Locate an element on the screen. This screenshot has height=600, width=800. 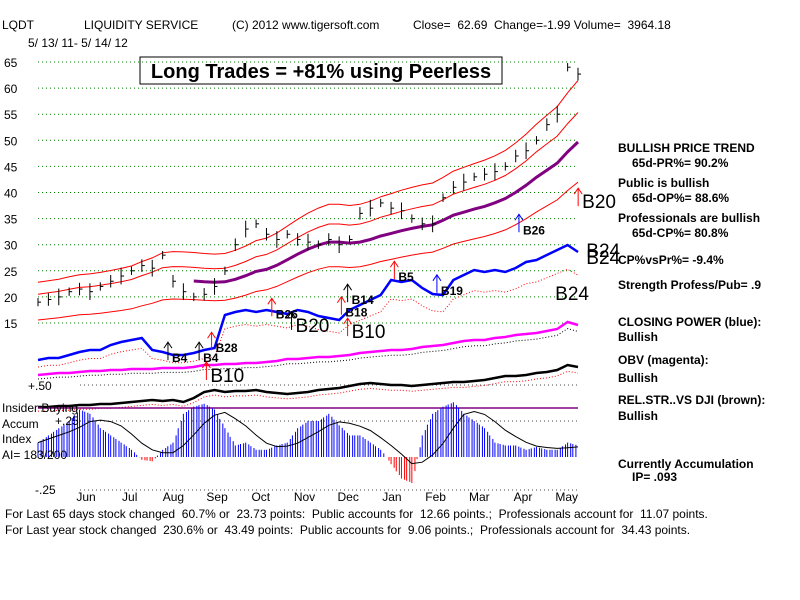
ai-tick-plus25: +.25 is located at coordinates (67, 421).